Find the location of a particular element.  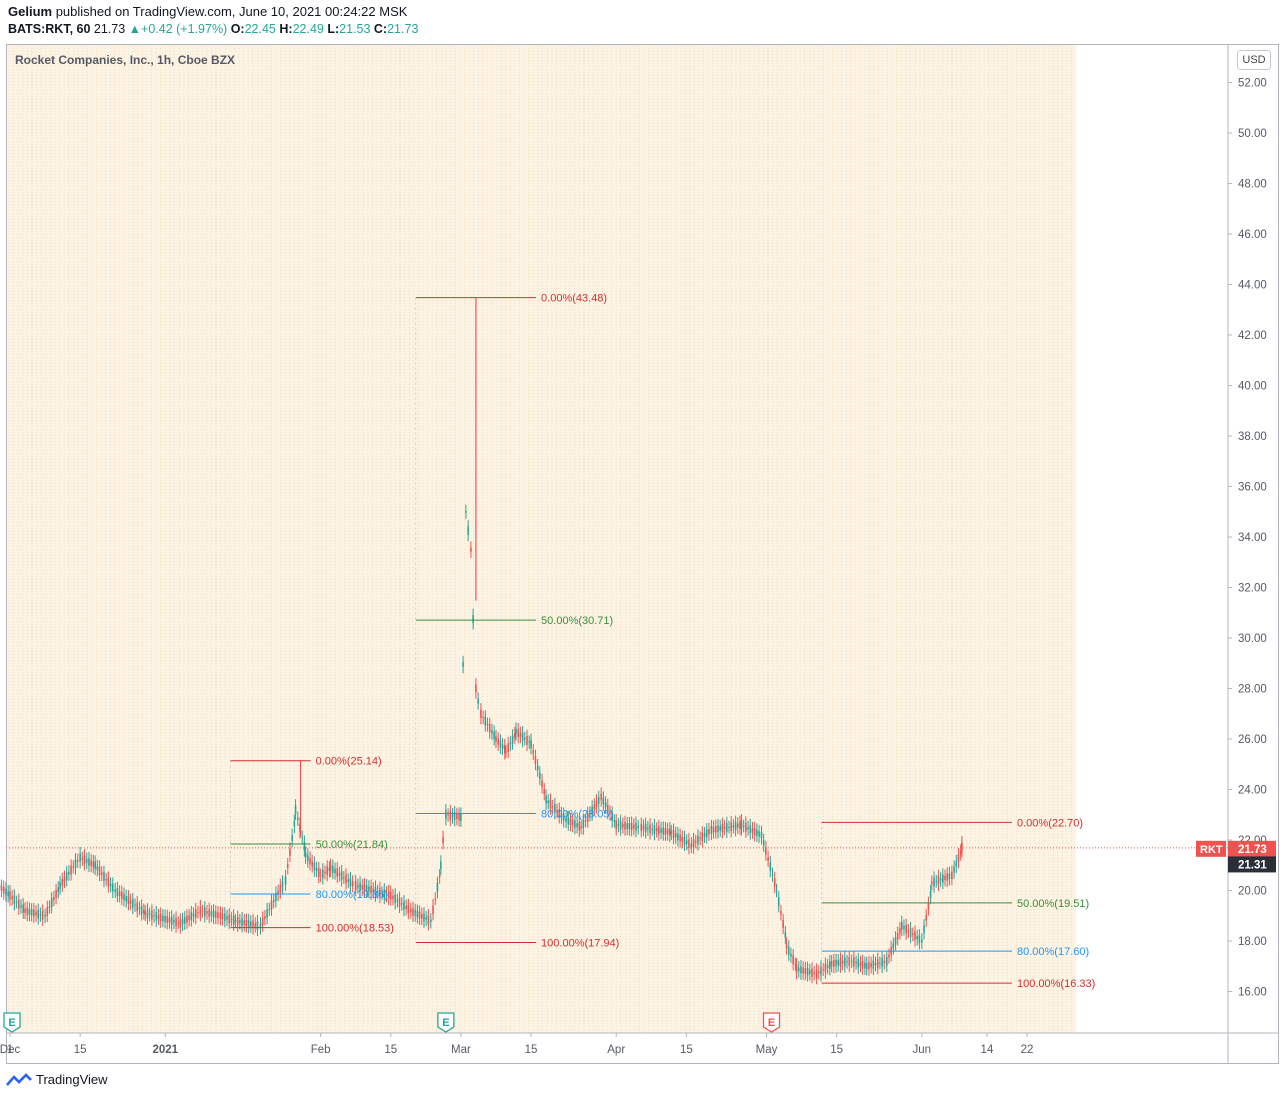

last-price: 21.73 is located at coordinates (109, 29).